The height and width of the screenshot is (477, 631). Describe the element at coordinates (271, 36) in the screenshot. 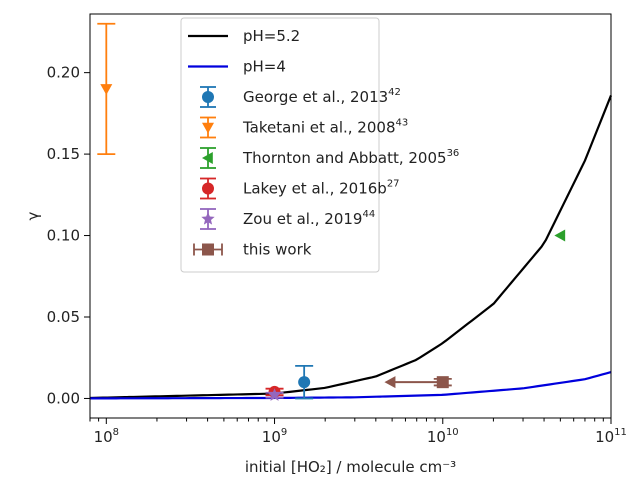

I see `legend-label-ph-5-2: pH=5.2` at that location.